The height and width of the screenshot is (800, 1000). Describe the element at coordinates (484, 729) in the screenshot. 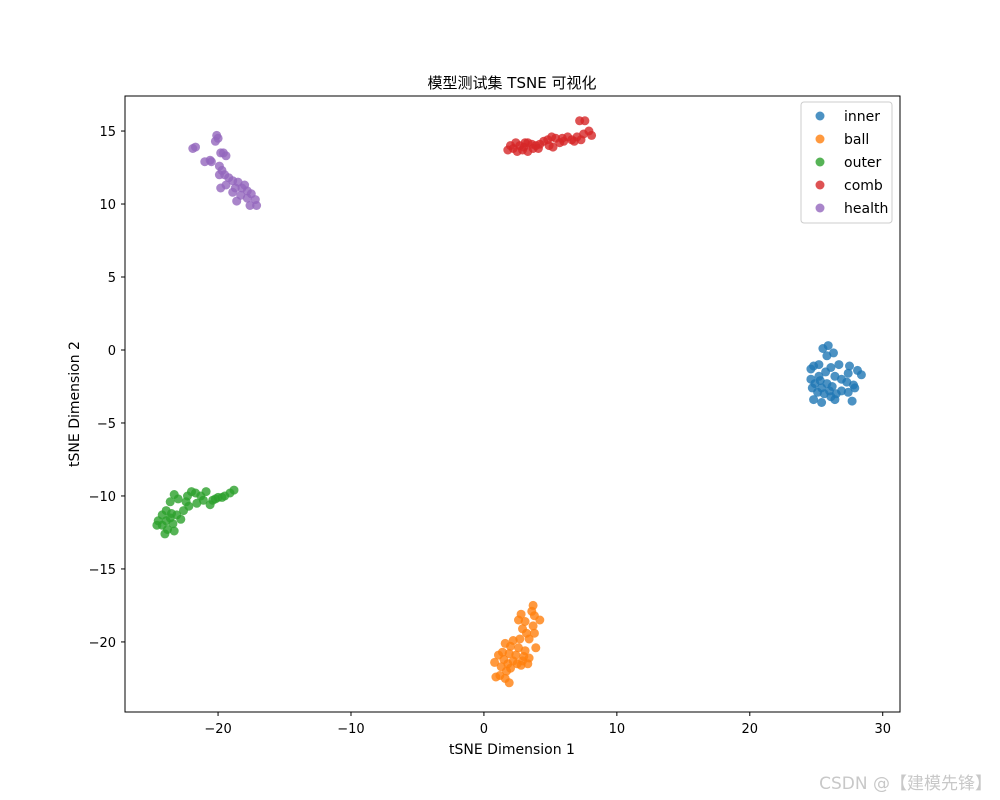

I see `x-tick-label: 0` at that location.